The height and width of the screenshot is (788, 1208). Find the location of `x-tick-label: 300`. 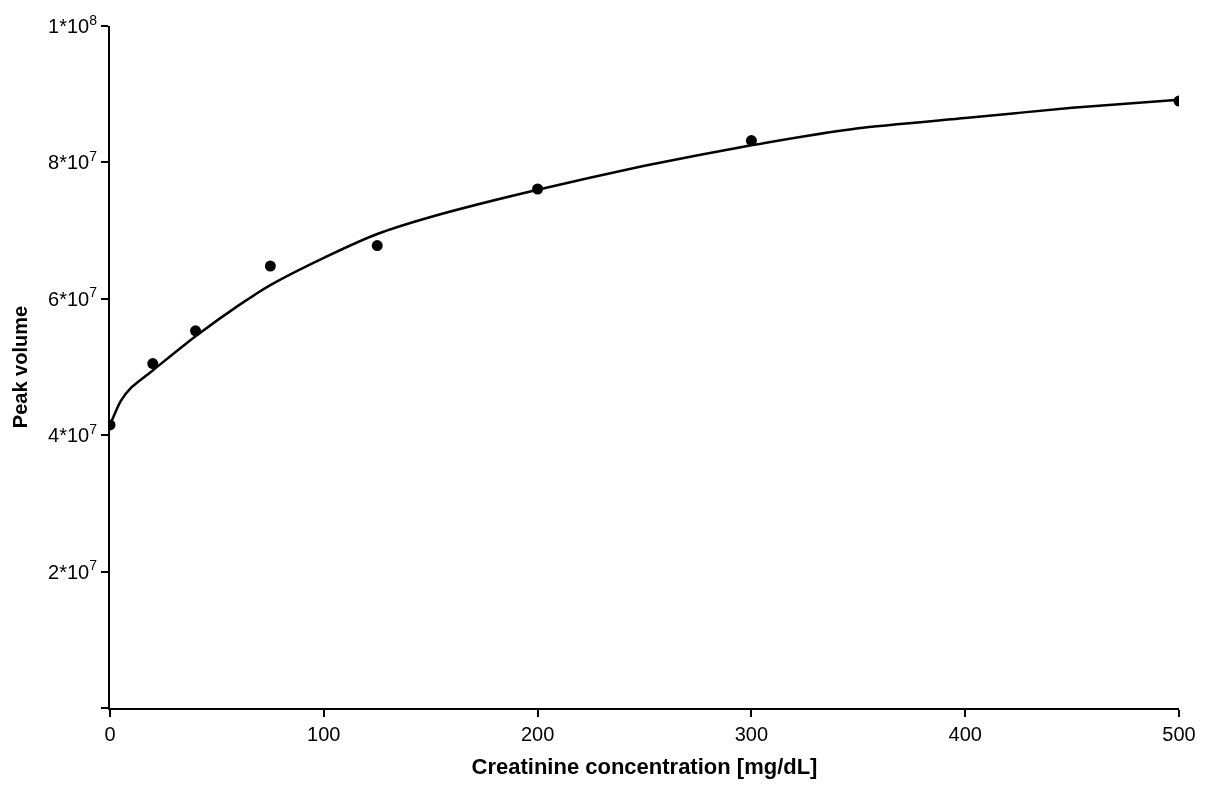

x-tick-label: 300 is located at coordinates (751, 734).